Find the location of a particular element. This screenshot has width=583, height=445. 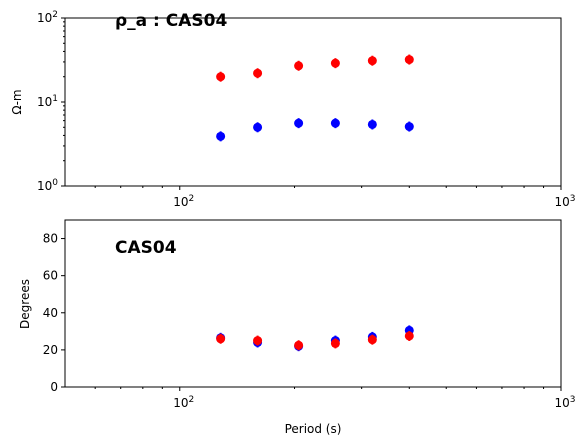

y-tick-label: 40 is located at coordinates (50, 313).